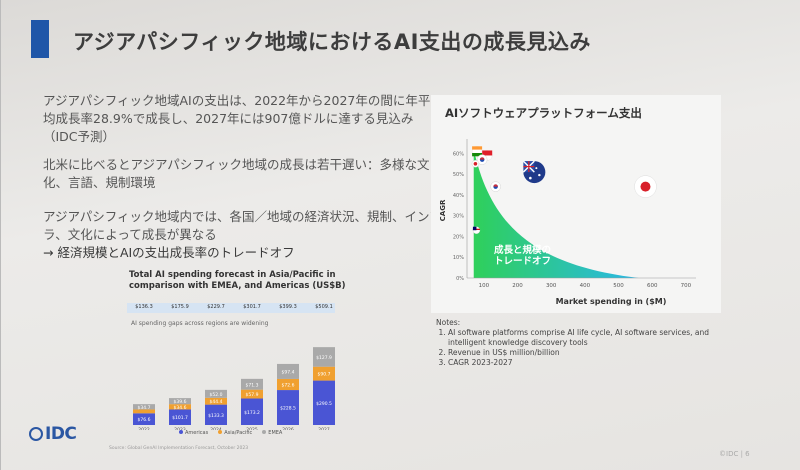 Image resolution: width=800 pixels, height=470 pixels. I want to click on x-tick-label: 2022, so click(144, 428).